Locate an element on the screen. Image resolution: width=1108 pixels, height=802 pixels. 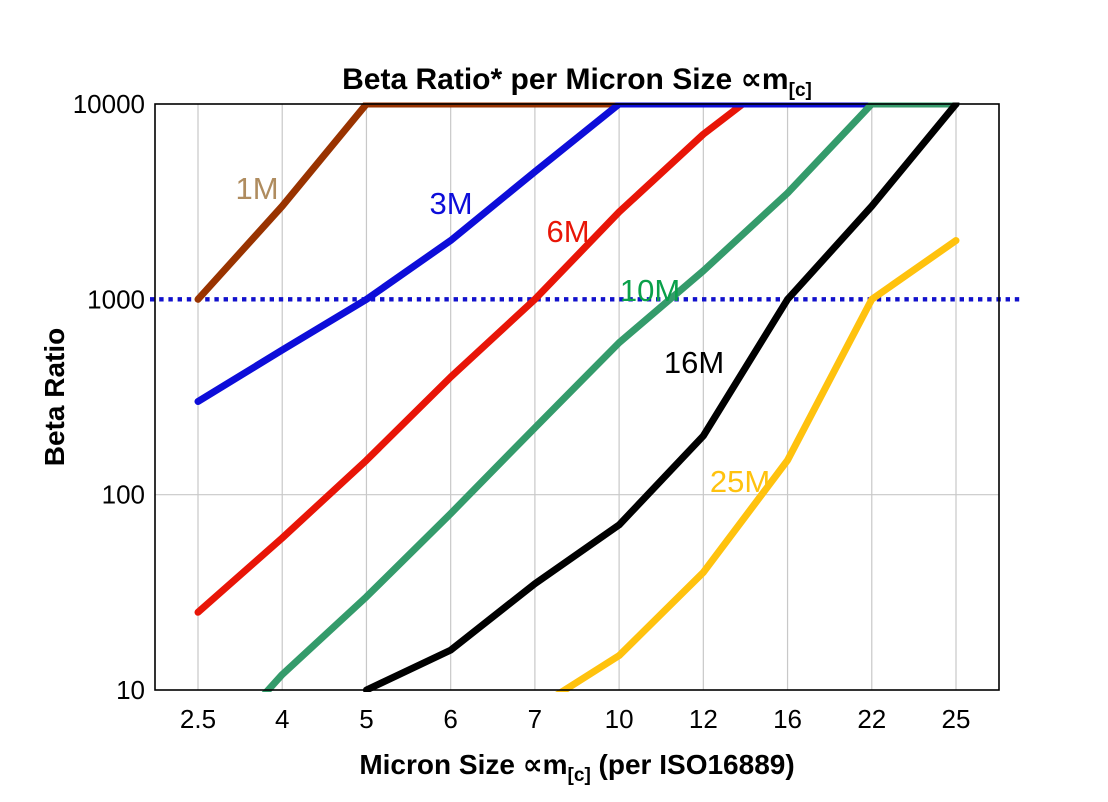
x-tick-label: 25 is located at coordinates (956, 719).